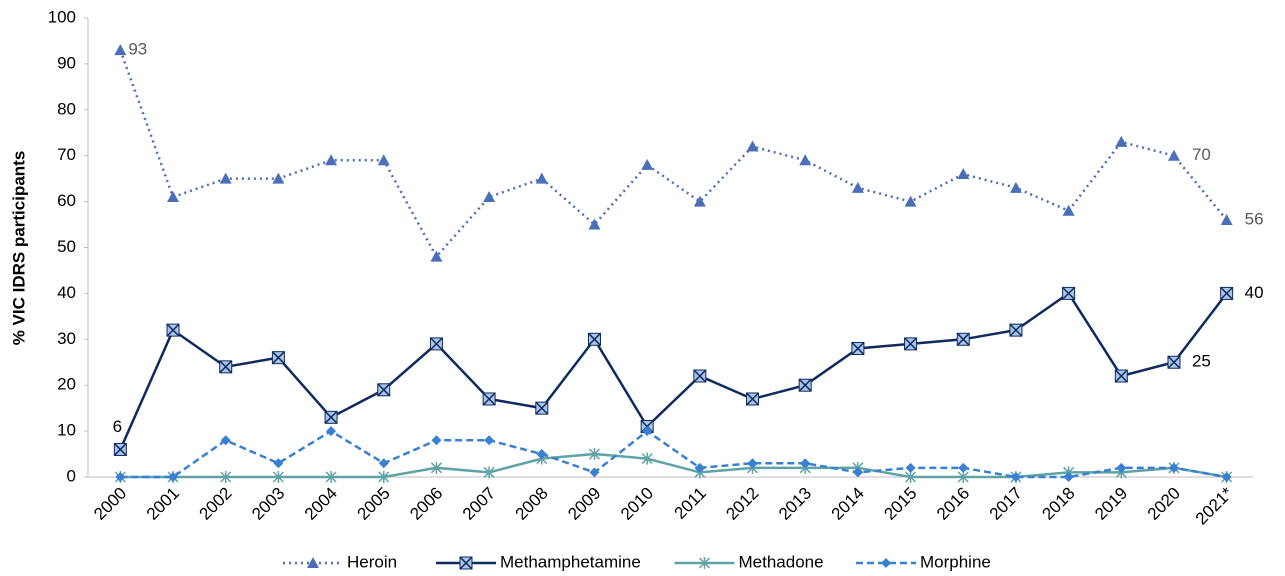 The height and width of the screenshot is (576, 1285). Describe the element at coordinates (426, 504) in the screenshot. I see `x-tick-label: 2006` at that location.